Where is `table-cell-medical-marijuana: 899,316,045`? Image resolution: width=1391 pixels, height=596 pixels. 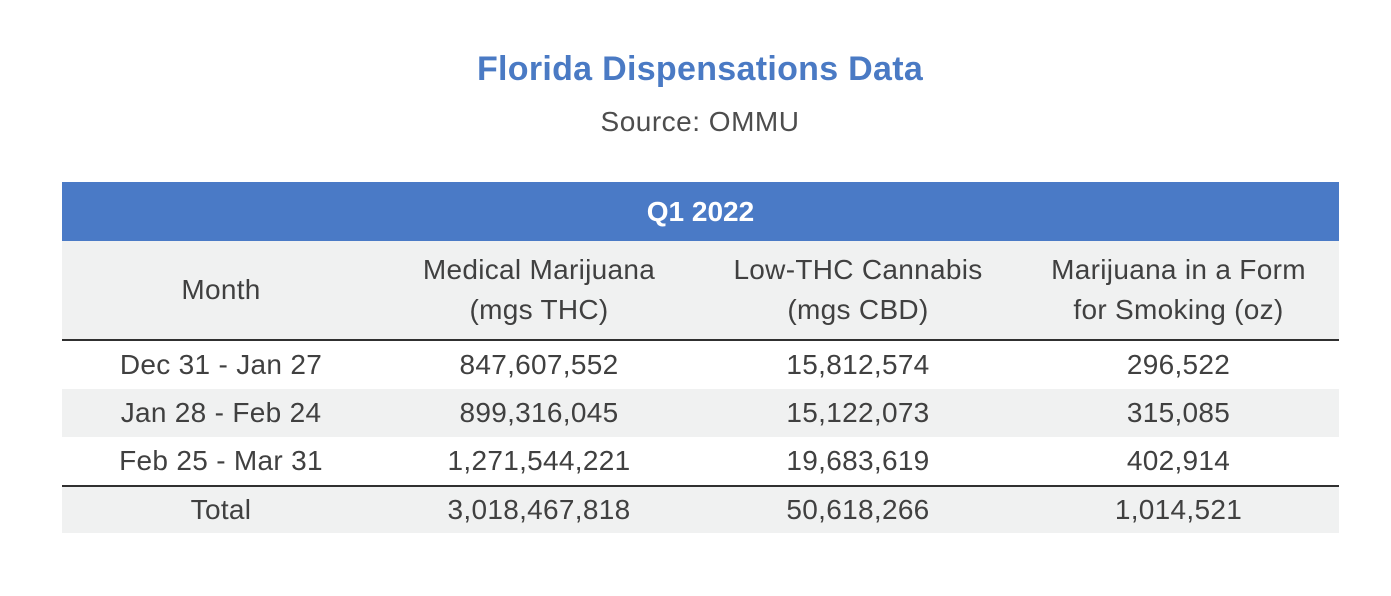
table-cell-medical-marijuana: 899,316,045 is located at coordinates (539, 412).